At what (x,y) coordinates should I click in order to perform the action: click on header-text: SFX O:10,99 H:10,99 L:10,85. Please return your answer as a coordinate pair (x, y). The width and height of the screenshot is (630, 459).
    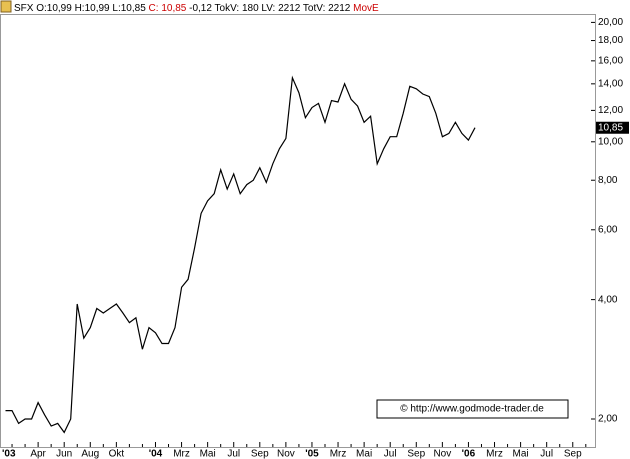
    Looking at the image, I should click on (80, 8).